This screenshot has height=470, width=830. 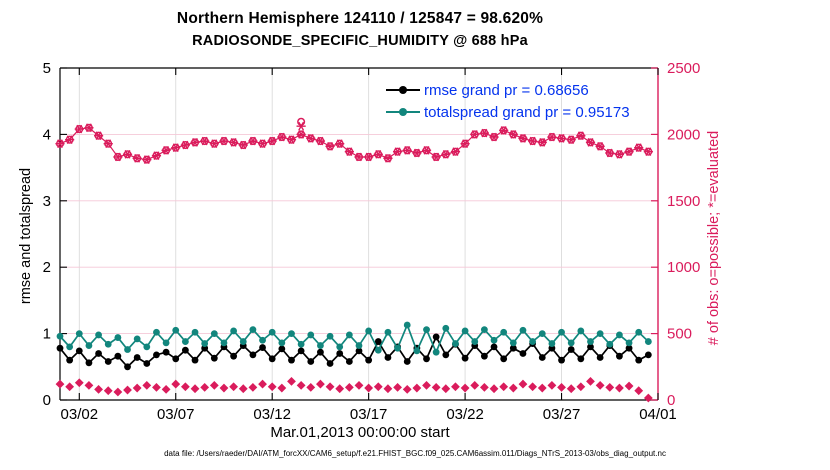 I want to click on right-tick-label: 0, so click(x=671, y=400).